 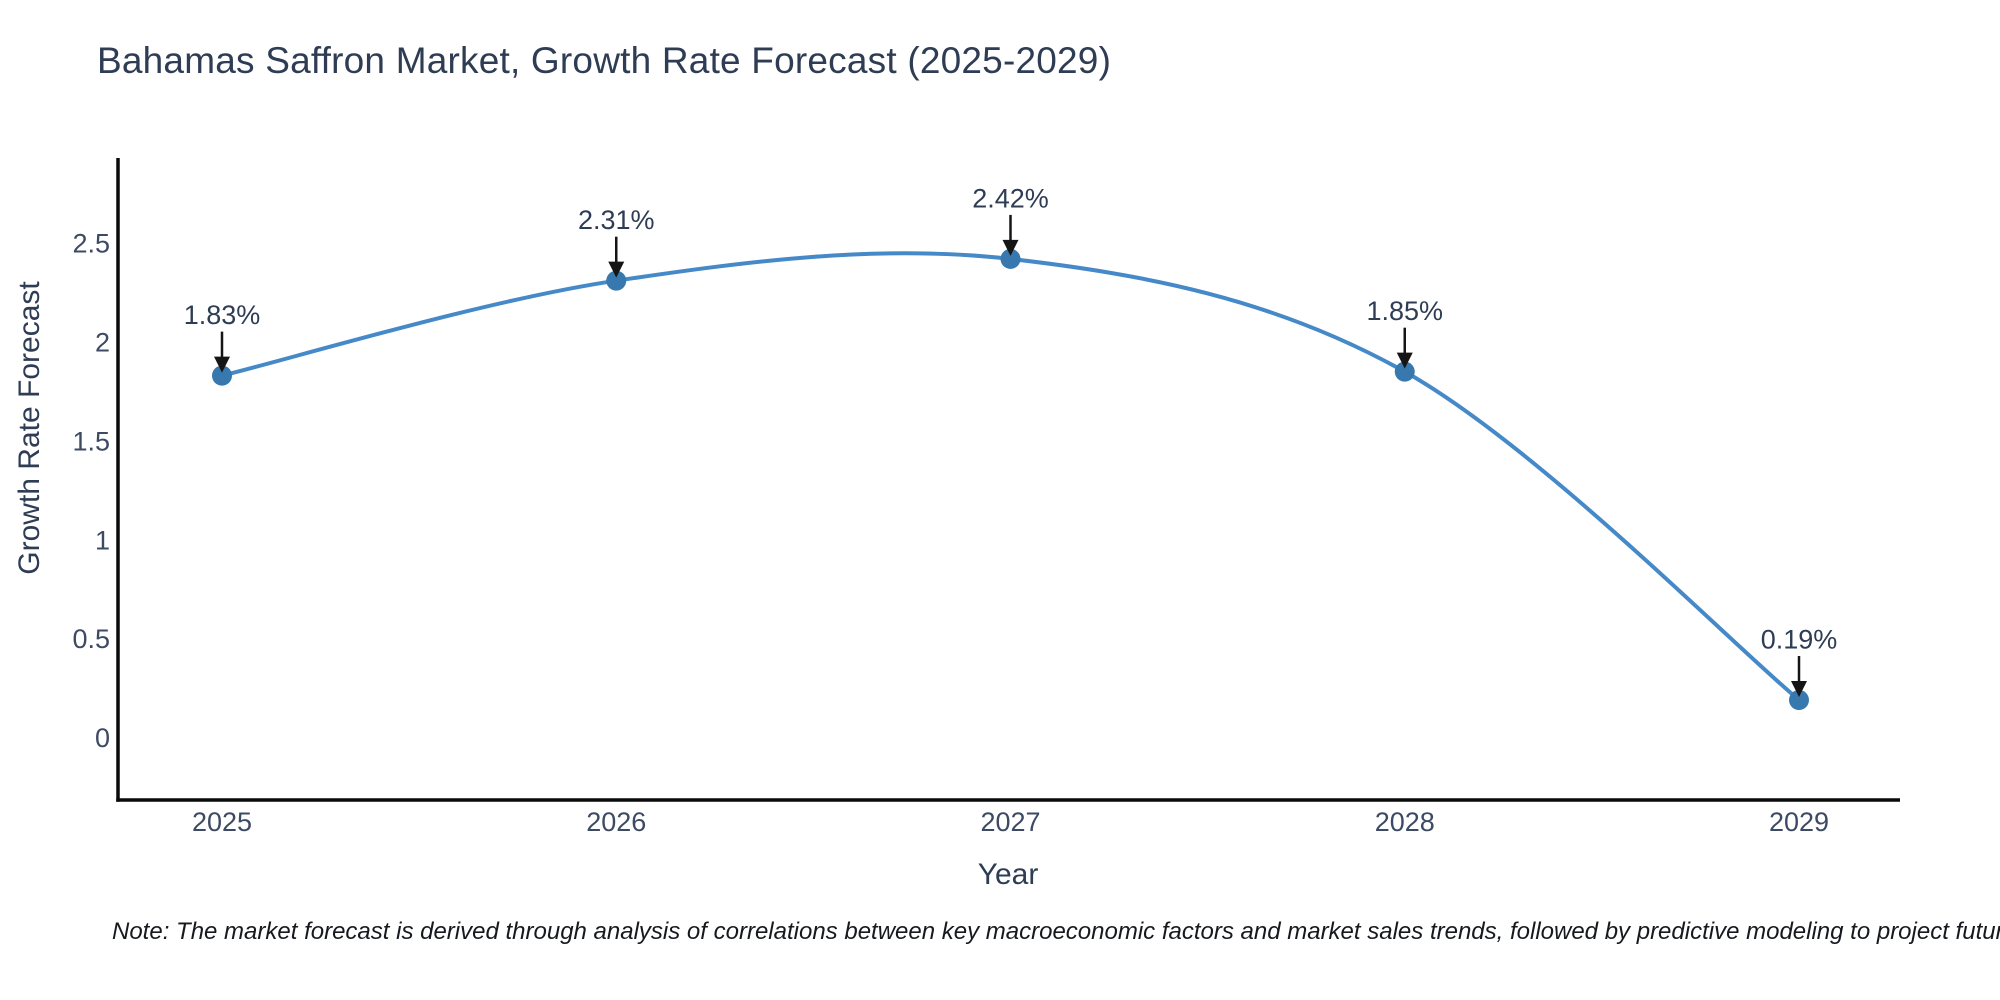 I want to click on annotation-label: 2.42%, so click(x=1010, y=198).